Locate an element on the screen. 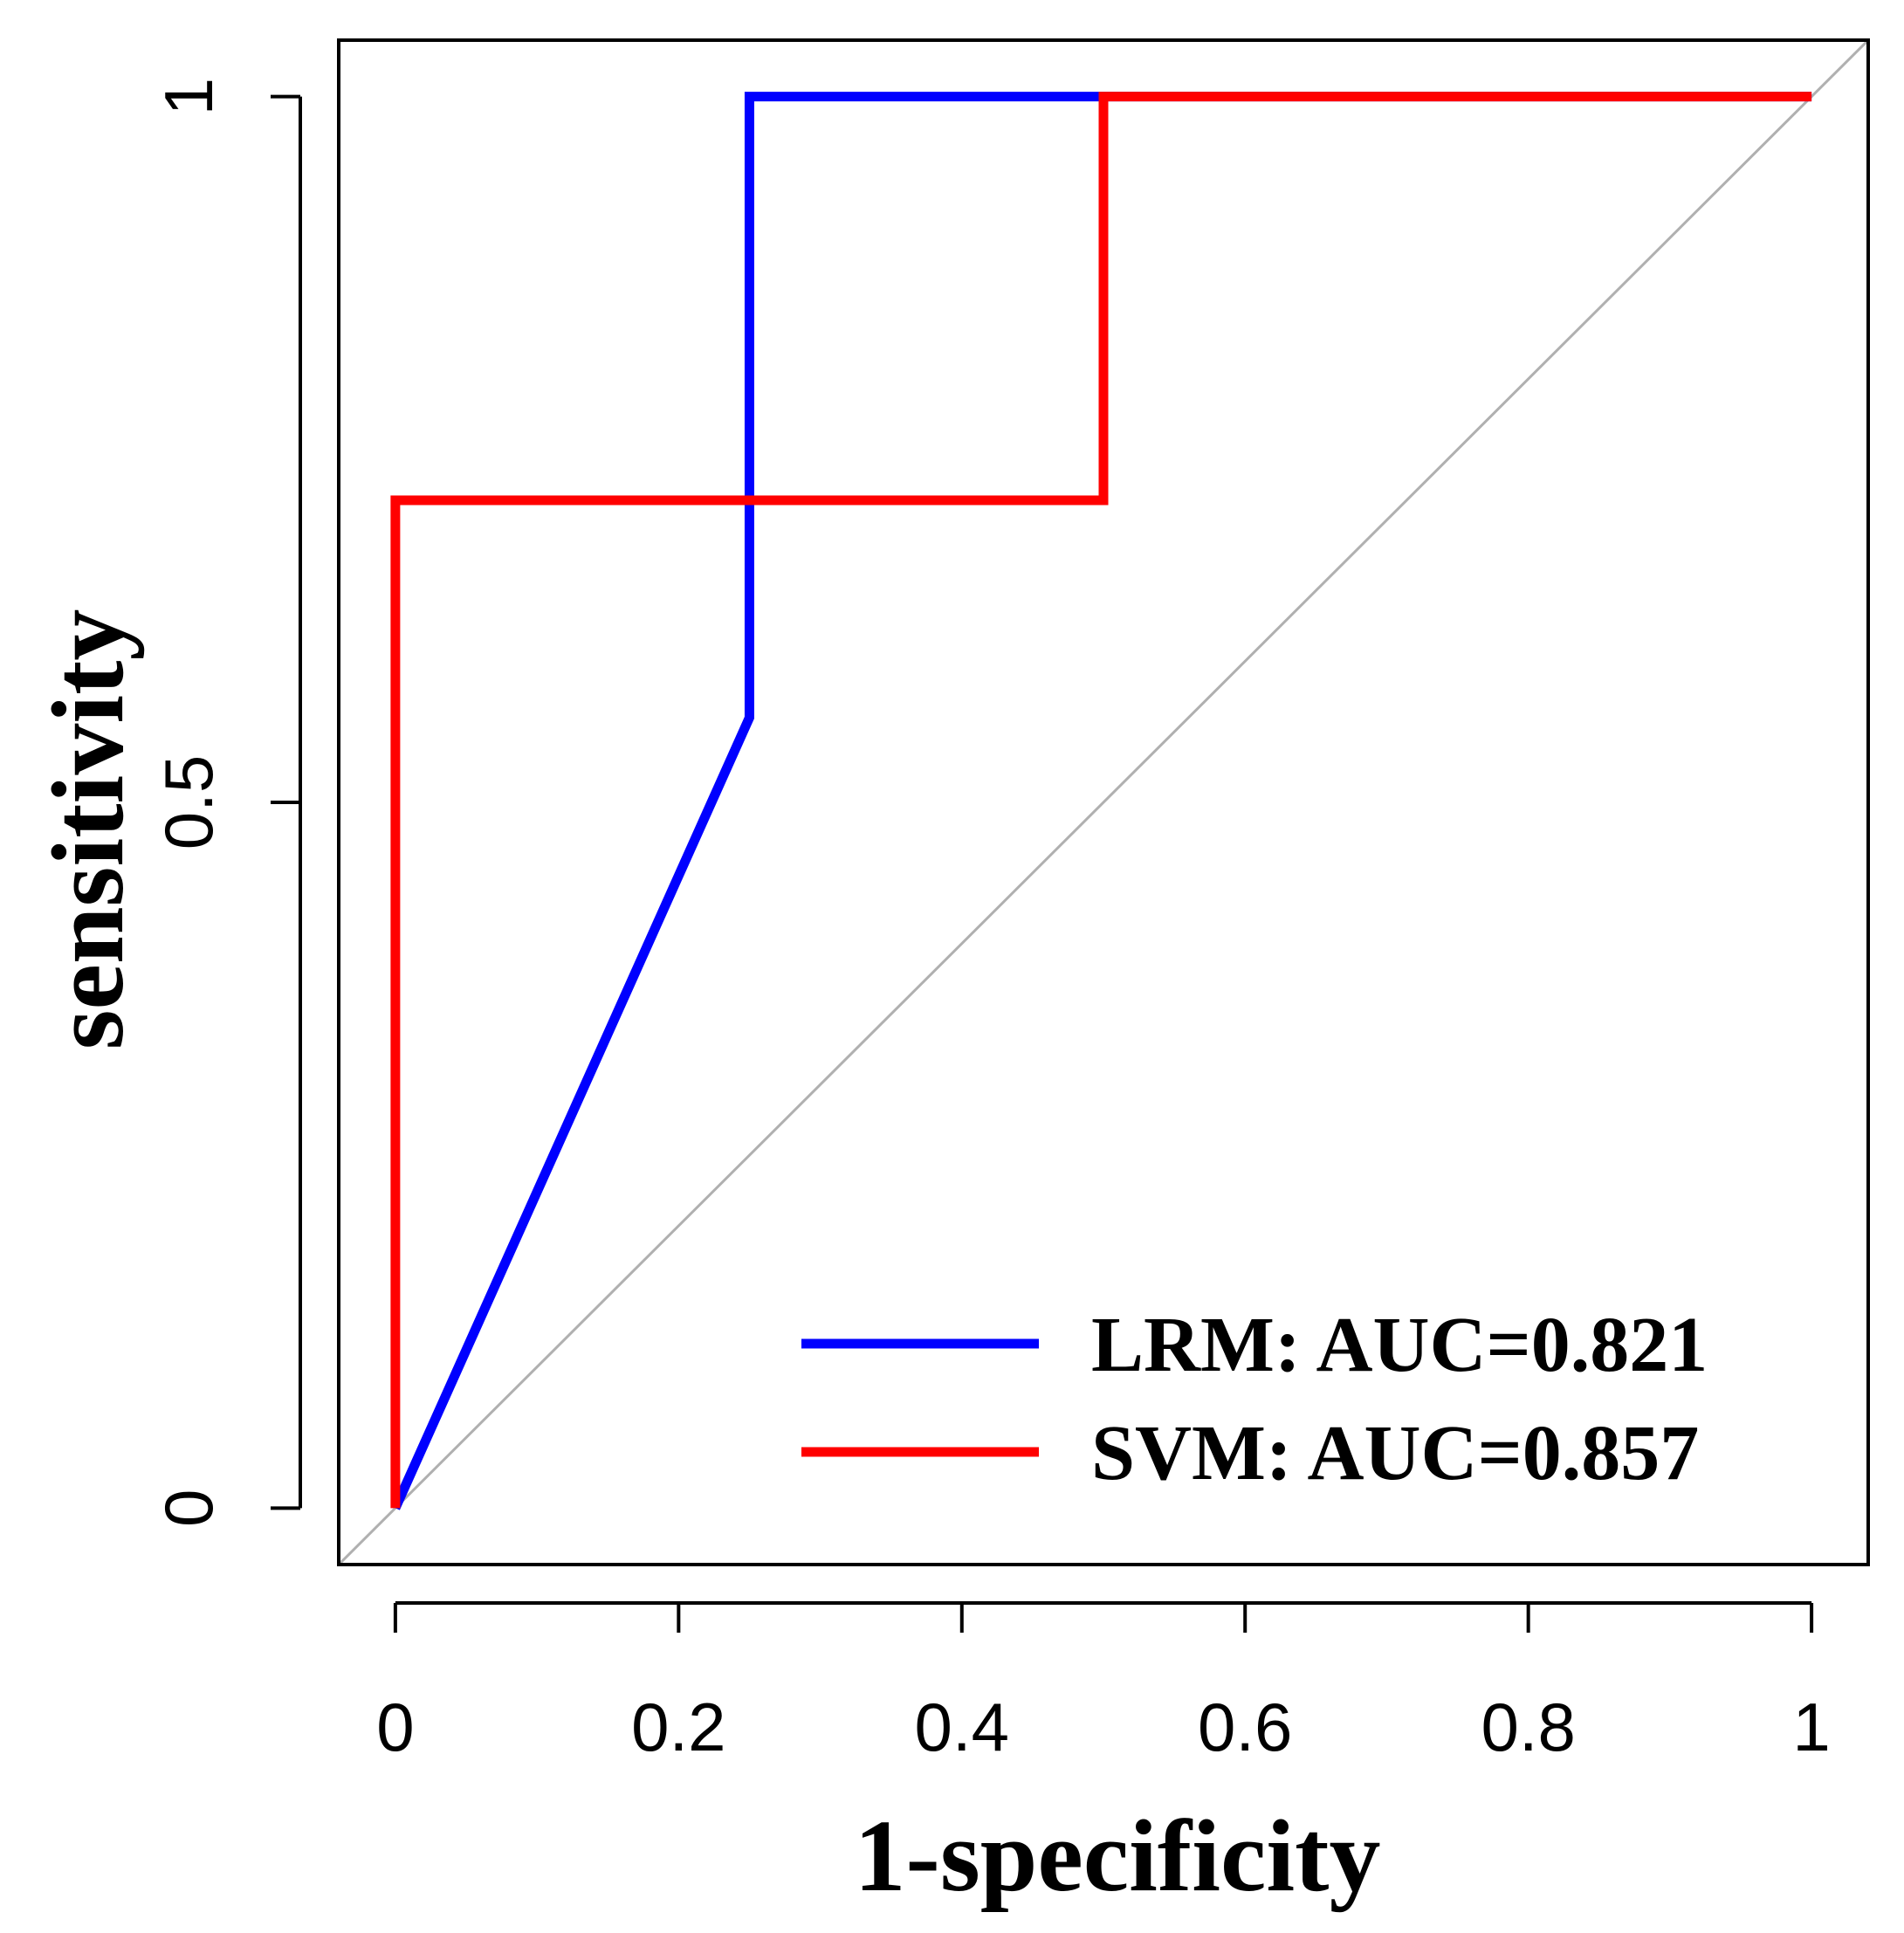 The height and width of the screenshot is (1933, 1904). legend-label-lrm: LRM: AUC=0.821 is located at coordinates (1399, 1345).